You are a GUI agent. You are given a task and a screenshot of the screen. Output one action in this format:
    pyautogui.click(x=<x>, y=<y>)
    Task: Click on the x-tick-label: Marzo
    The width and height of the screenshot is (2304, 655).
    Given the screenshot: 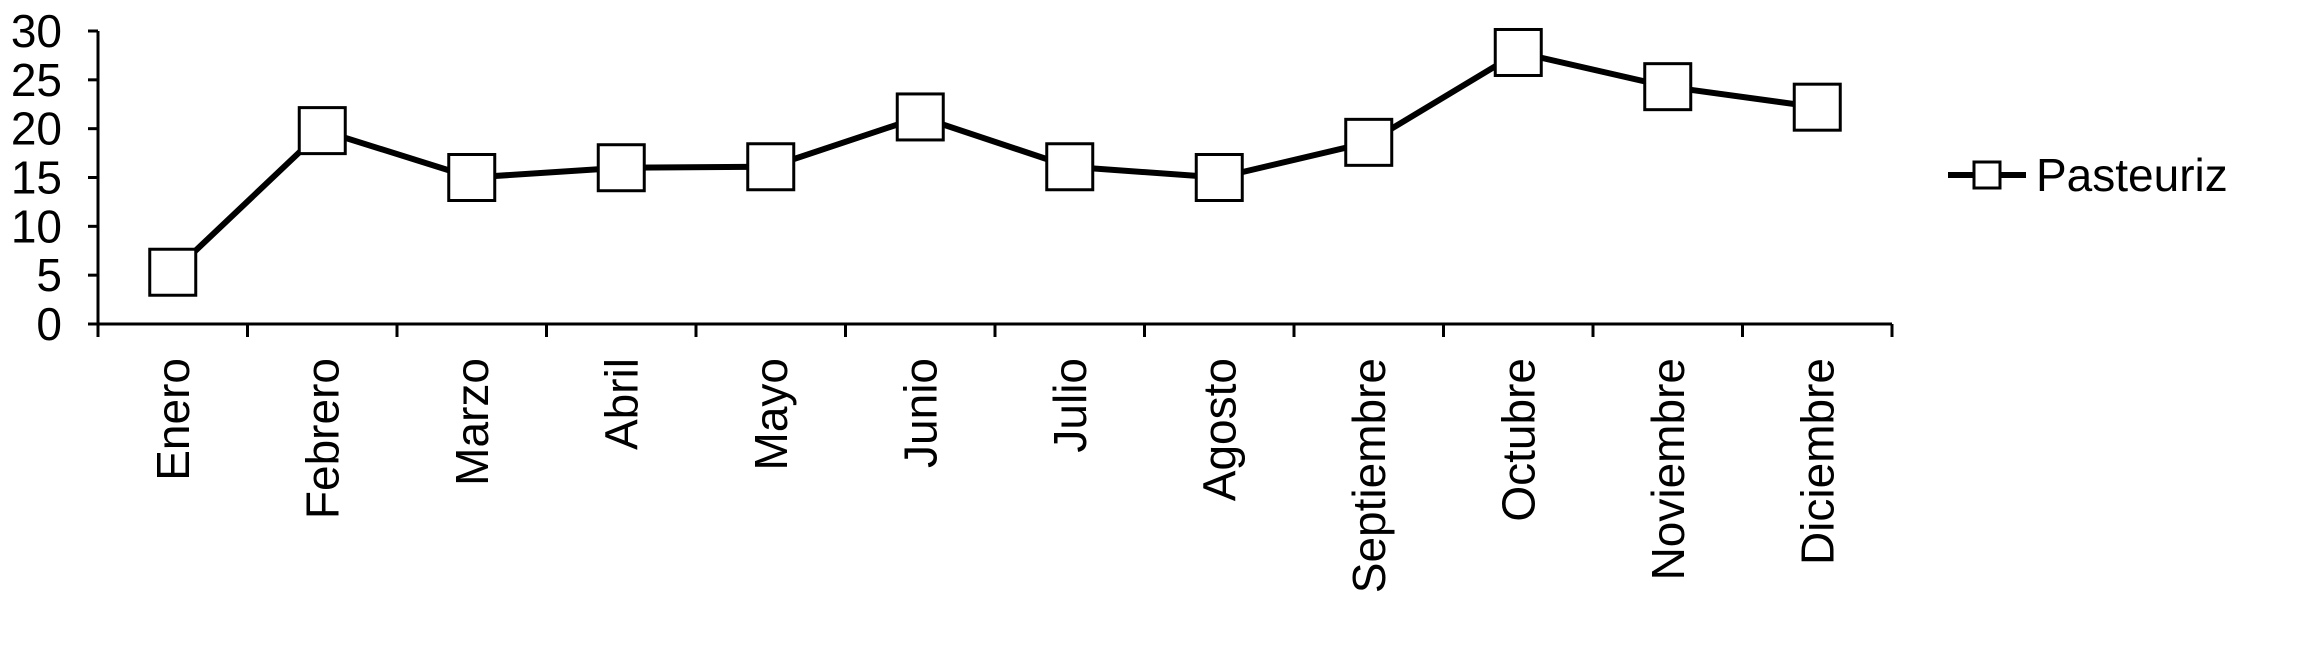 What is the action you would take?
    pyautogui.click(x=472, y=422)
    